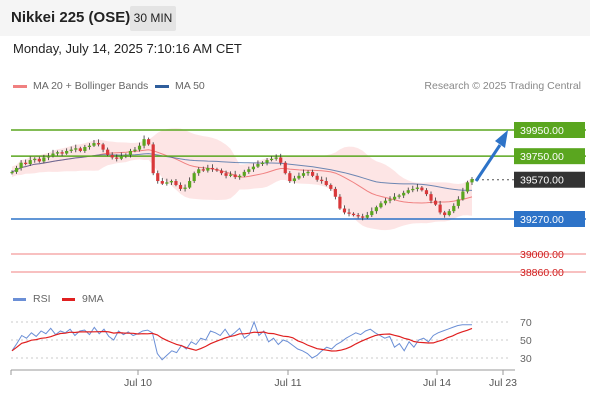 The image size is (590, 400). What do you see at coordinates (526, 341) in the screenshot?
I see `rsi-level-label: 50` at bounding box center [526, 341].